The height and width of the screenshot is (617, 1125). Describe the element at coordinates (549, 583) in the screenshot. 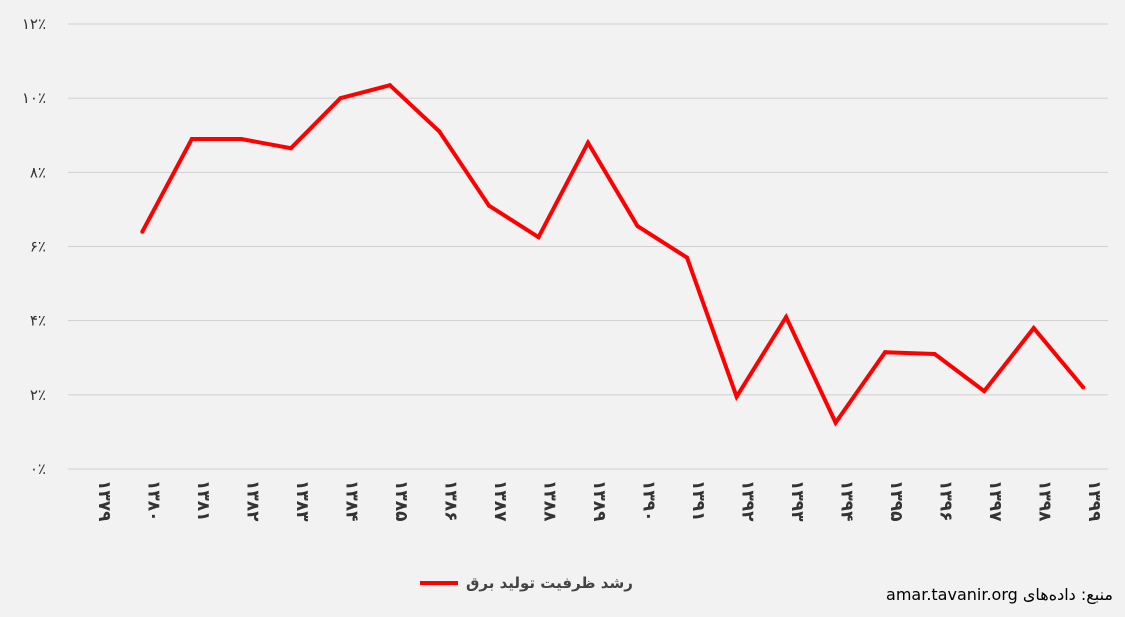

I see `legend-label: رشد ظرفیت تولید برق` at that location.